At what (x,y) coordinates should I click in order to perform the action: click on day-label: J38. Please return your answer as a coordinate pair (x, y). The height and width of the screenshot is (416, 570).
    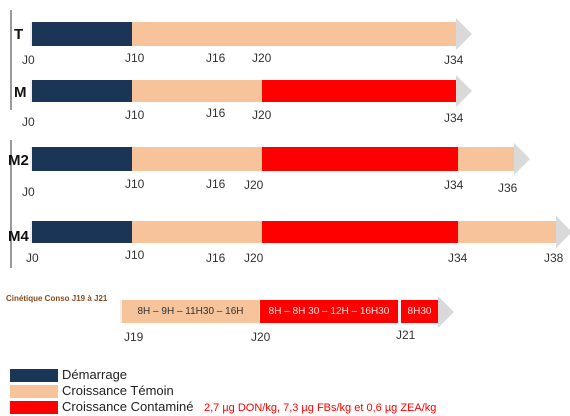
    Looking at the image, I should click on (554, 258).